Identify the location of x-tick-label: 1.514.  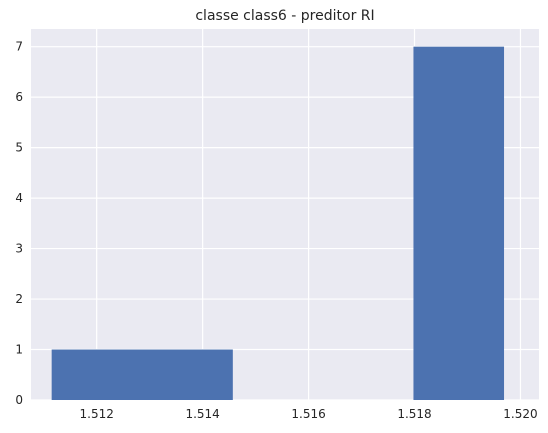
(202, 414).